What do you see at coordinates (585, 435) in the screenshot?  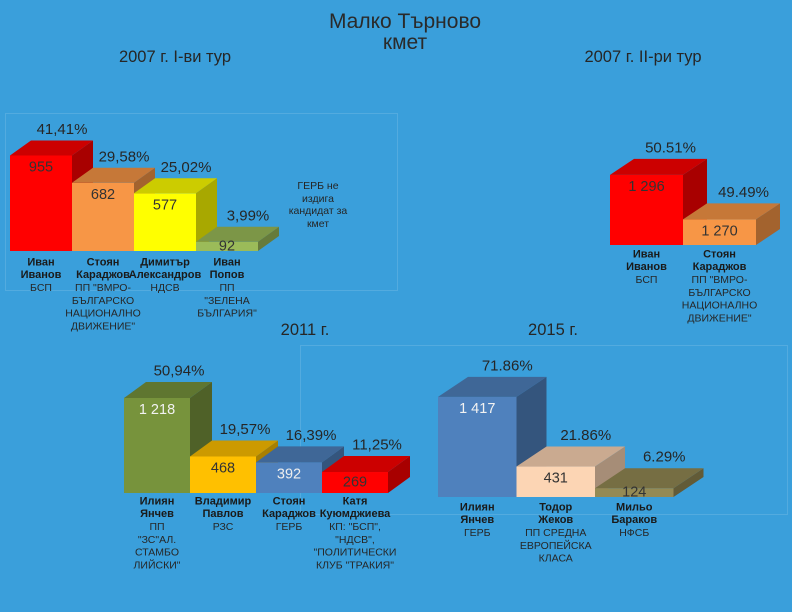 I see `percent-label: 21.86%` at bounding box center [585, 435].